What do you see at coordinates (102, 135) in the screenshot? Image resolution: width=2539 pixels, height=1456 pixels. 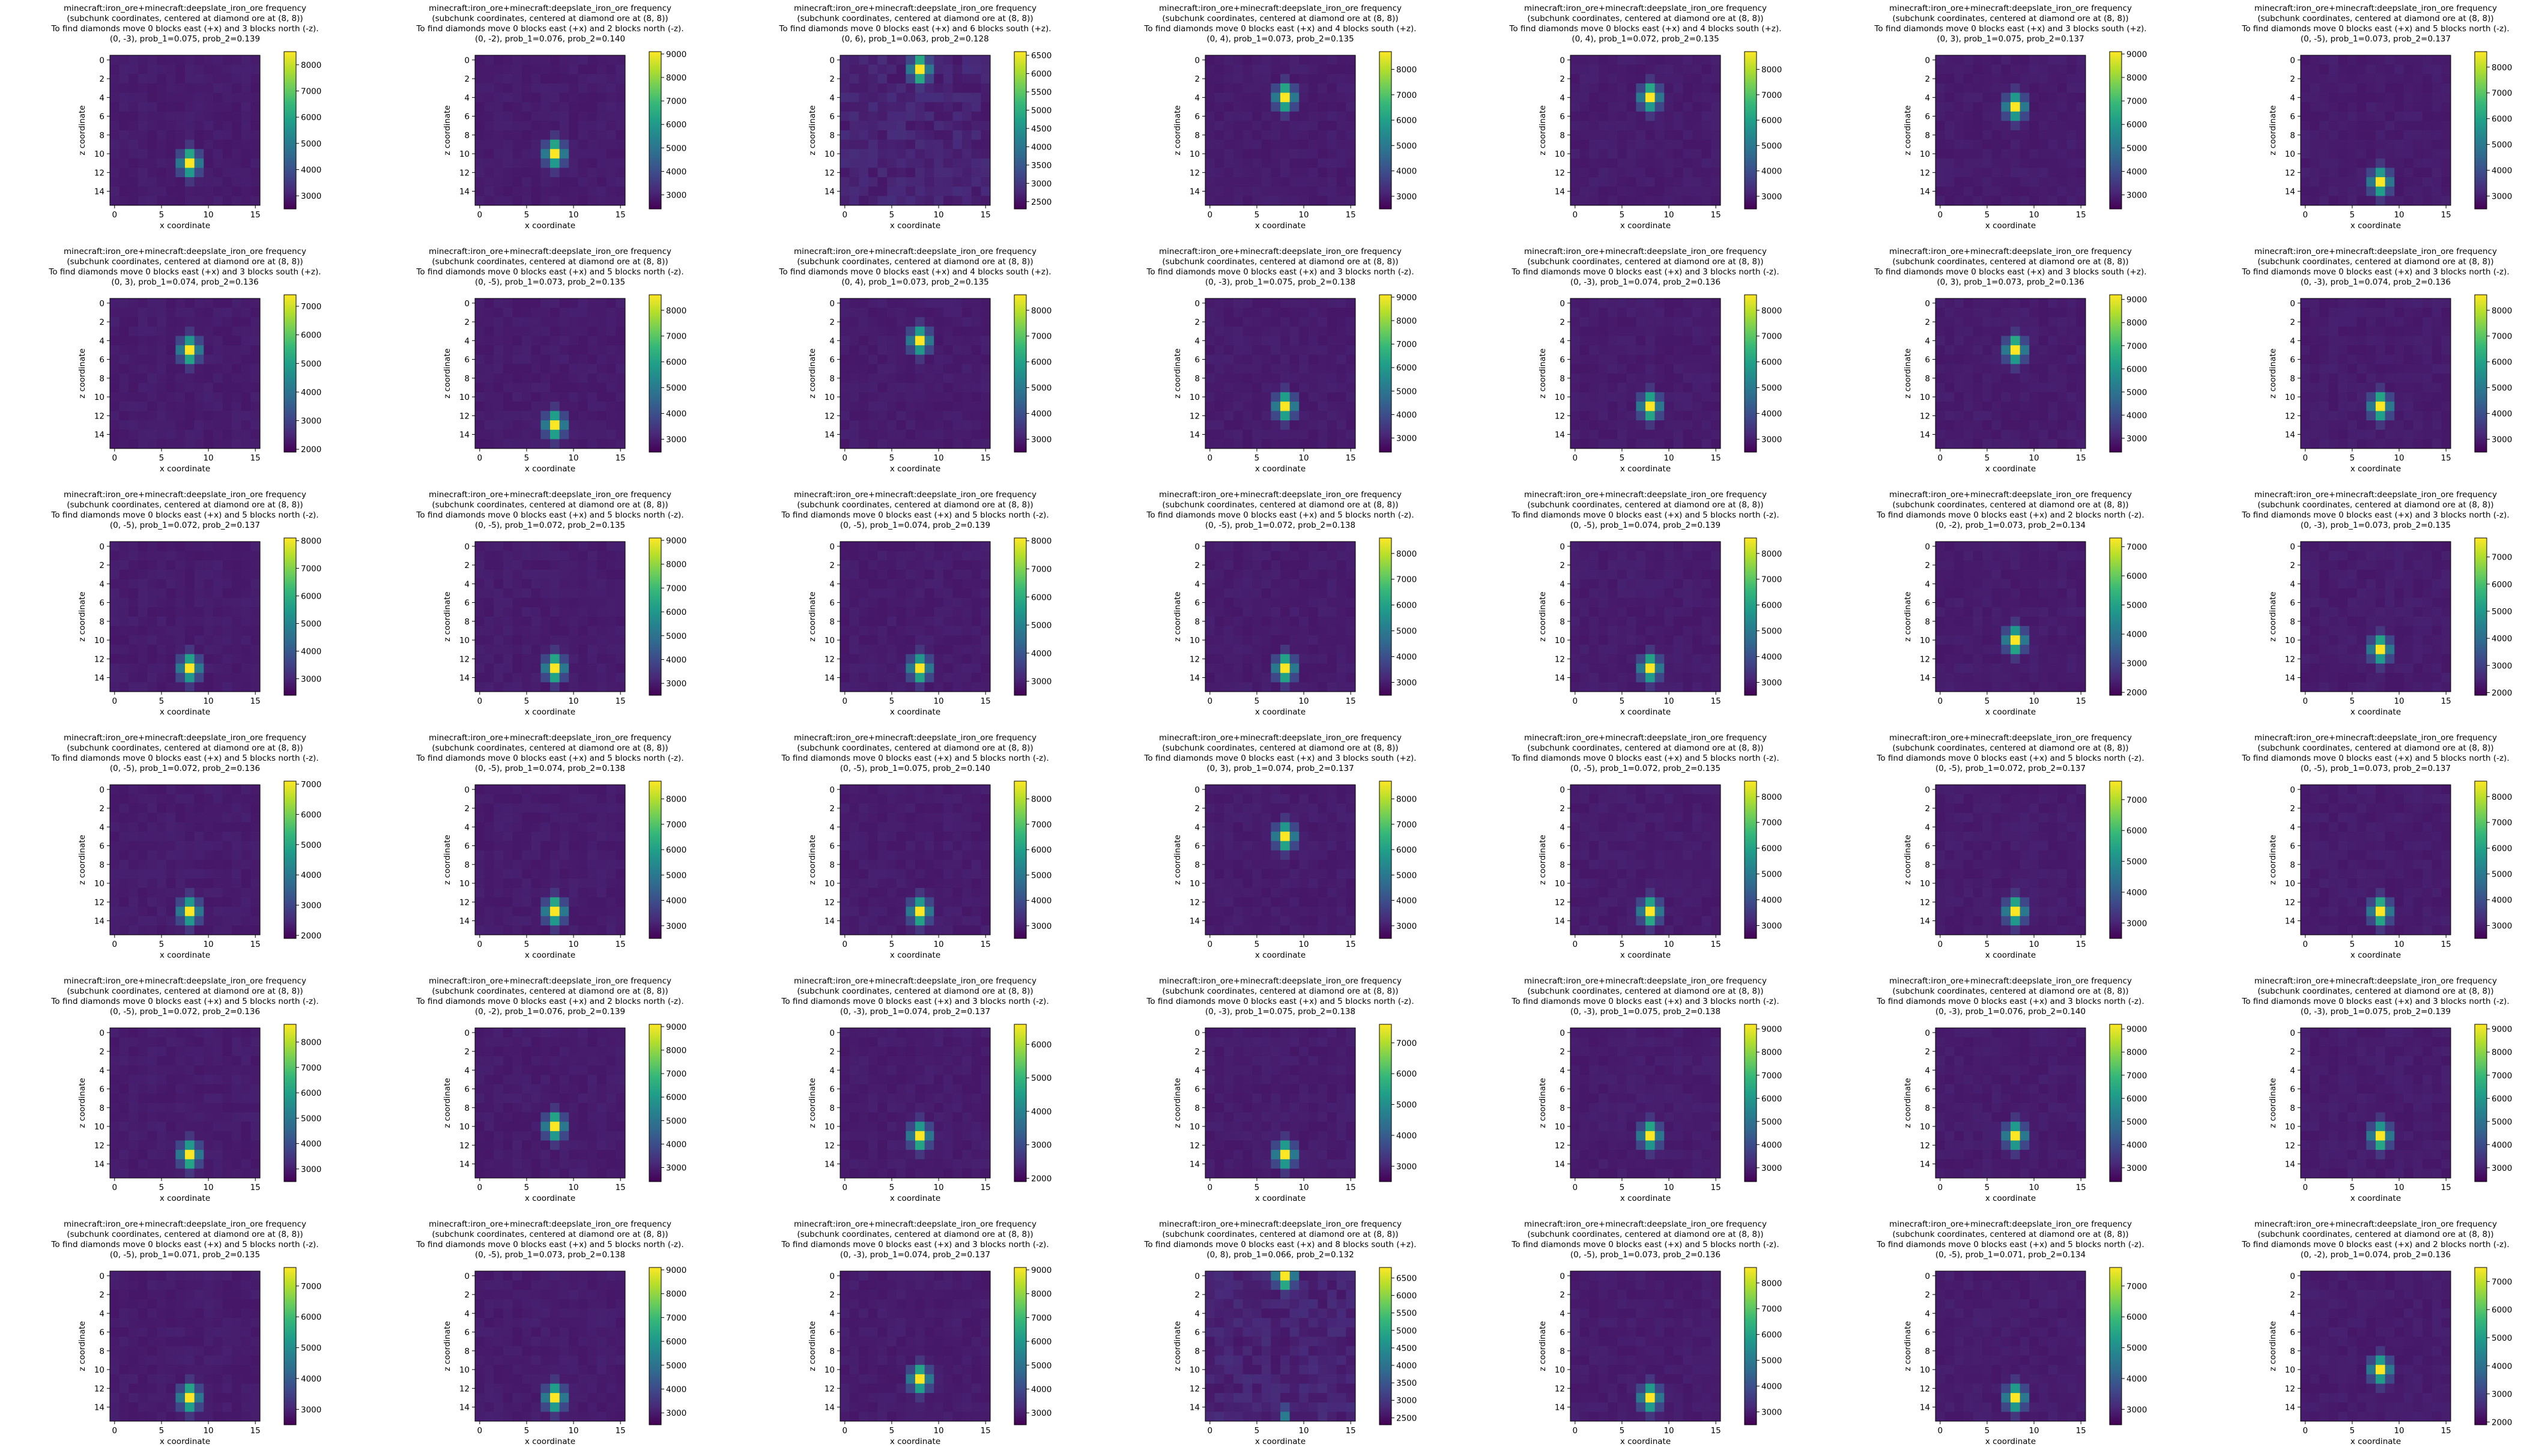 I see `y-tick-label: 8` at bounding box center [102, 135].